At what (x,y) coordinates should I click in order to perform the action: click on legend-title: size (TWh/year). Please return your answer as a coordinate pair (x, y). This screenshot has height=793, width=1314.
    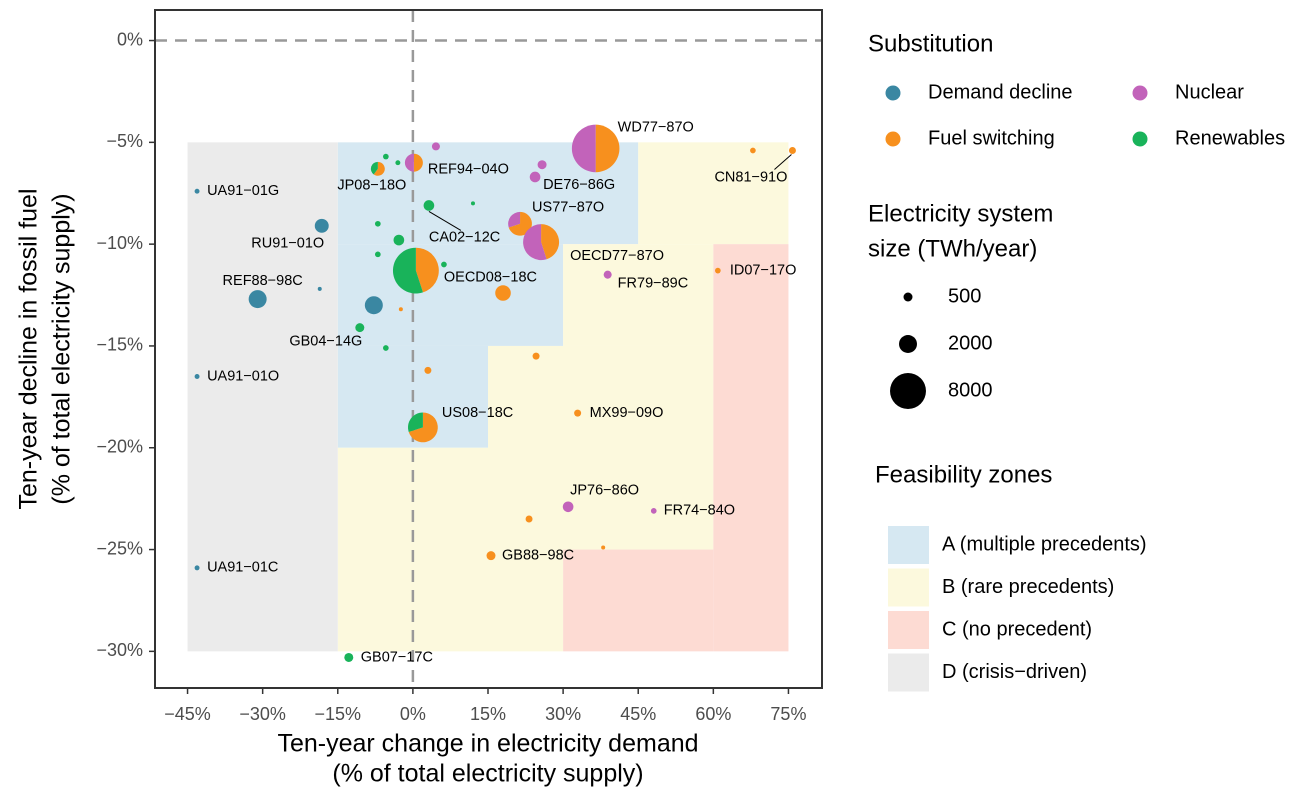
    Looking at the image, I should click on (952, 248).